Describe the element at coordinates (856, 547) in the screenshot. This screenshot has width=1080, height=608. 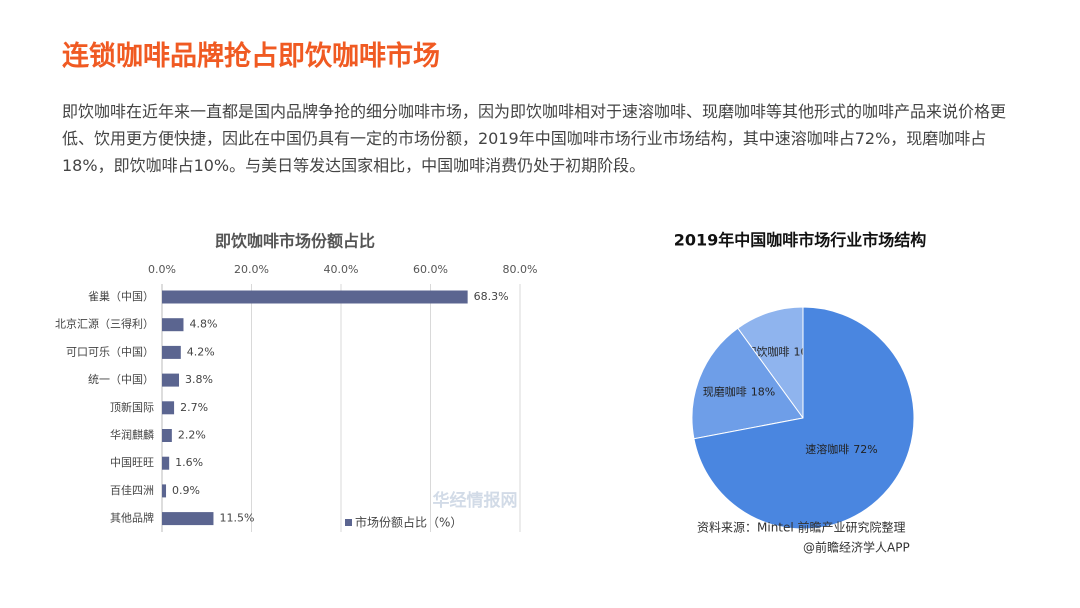
I see `credit-note: @前瞻经济学人APP` at that location.